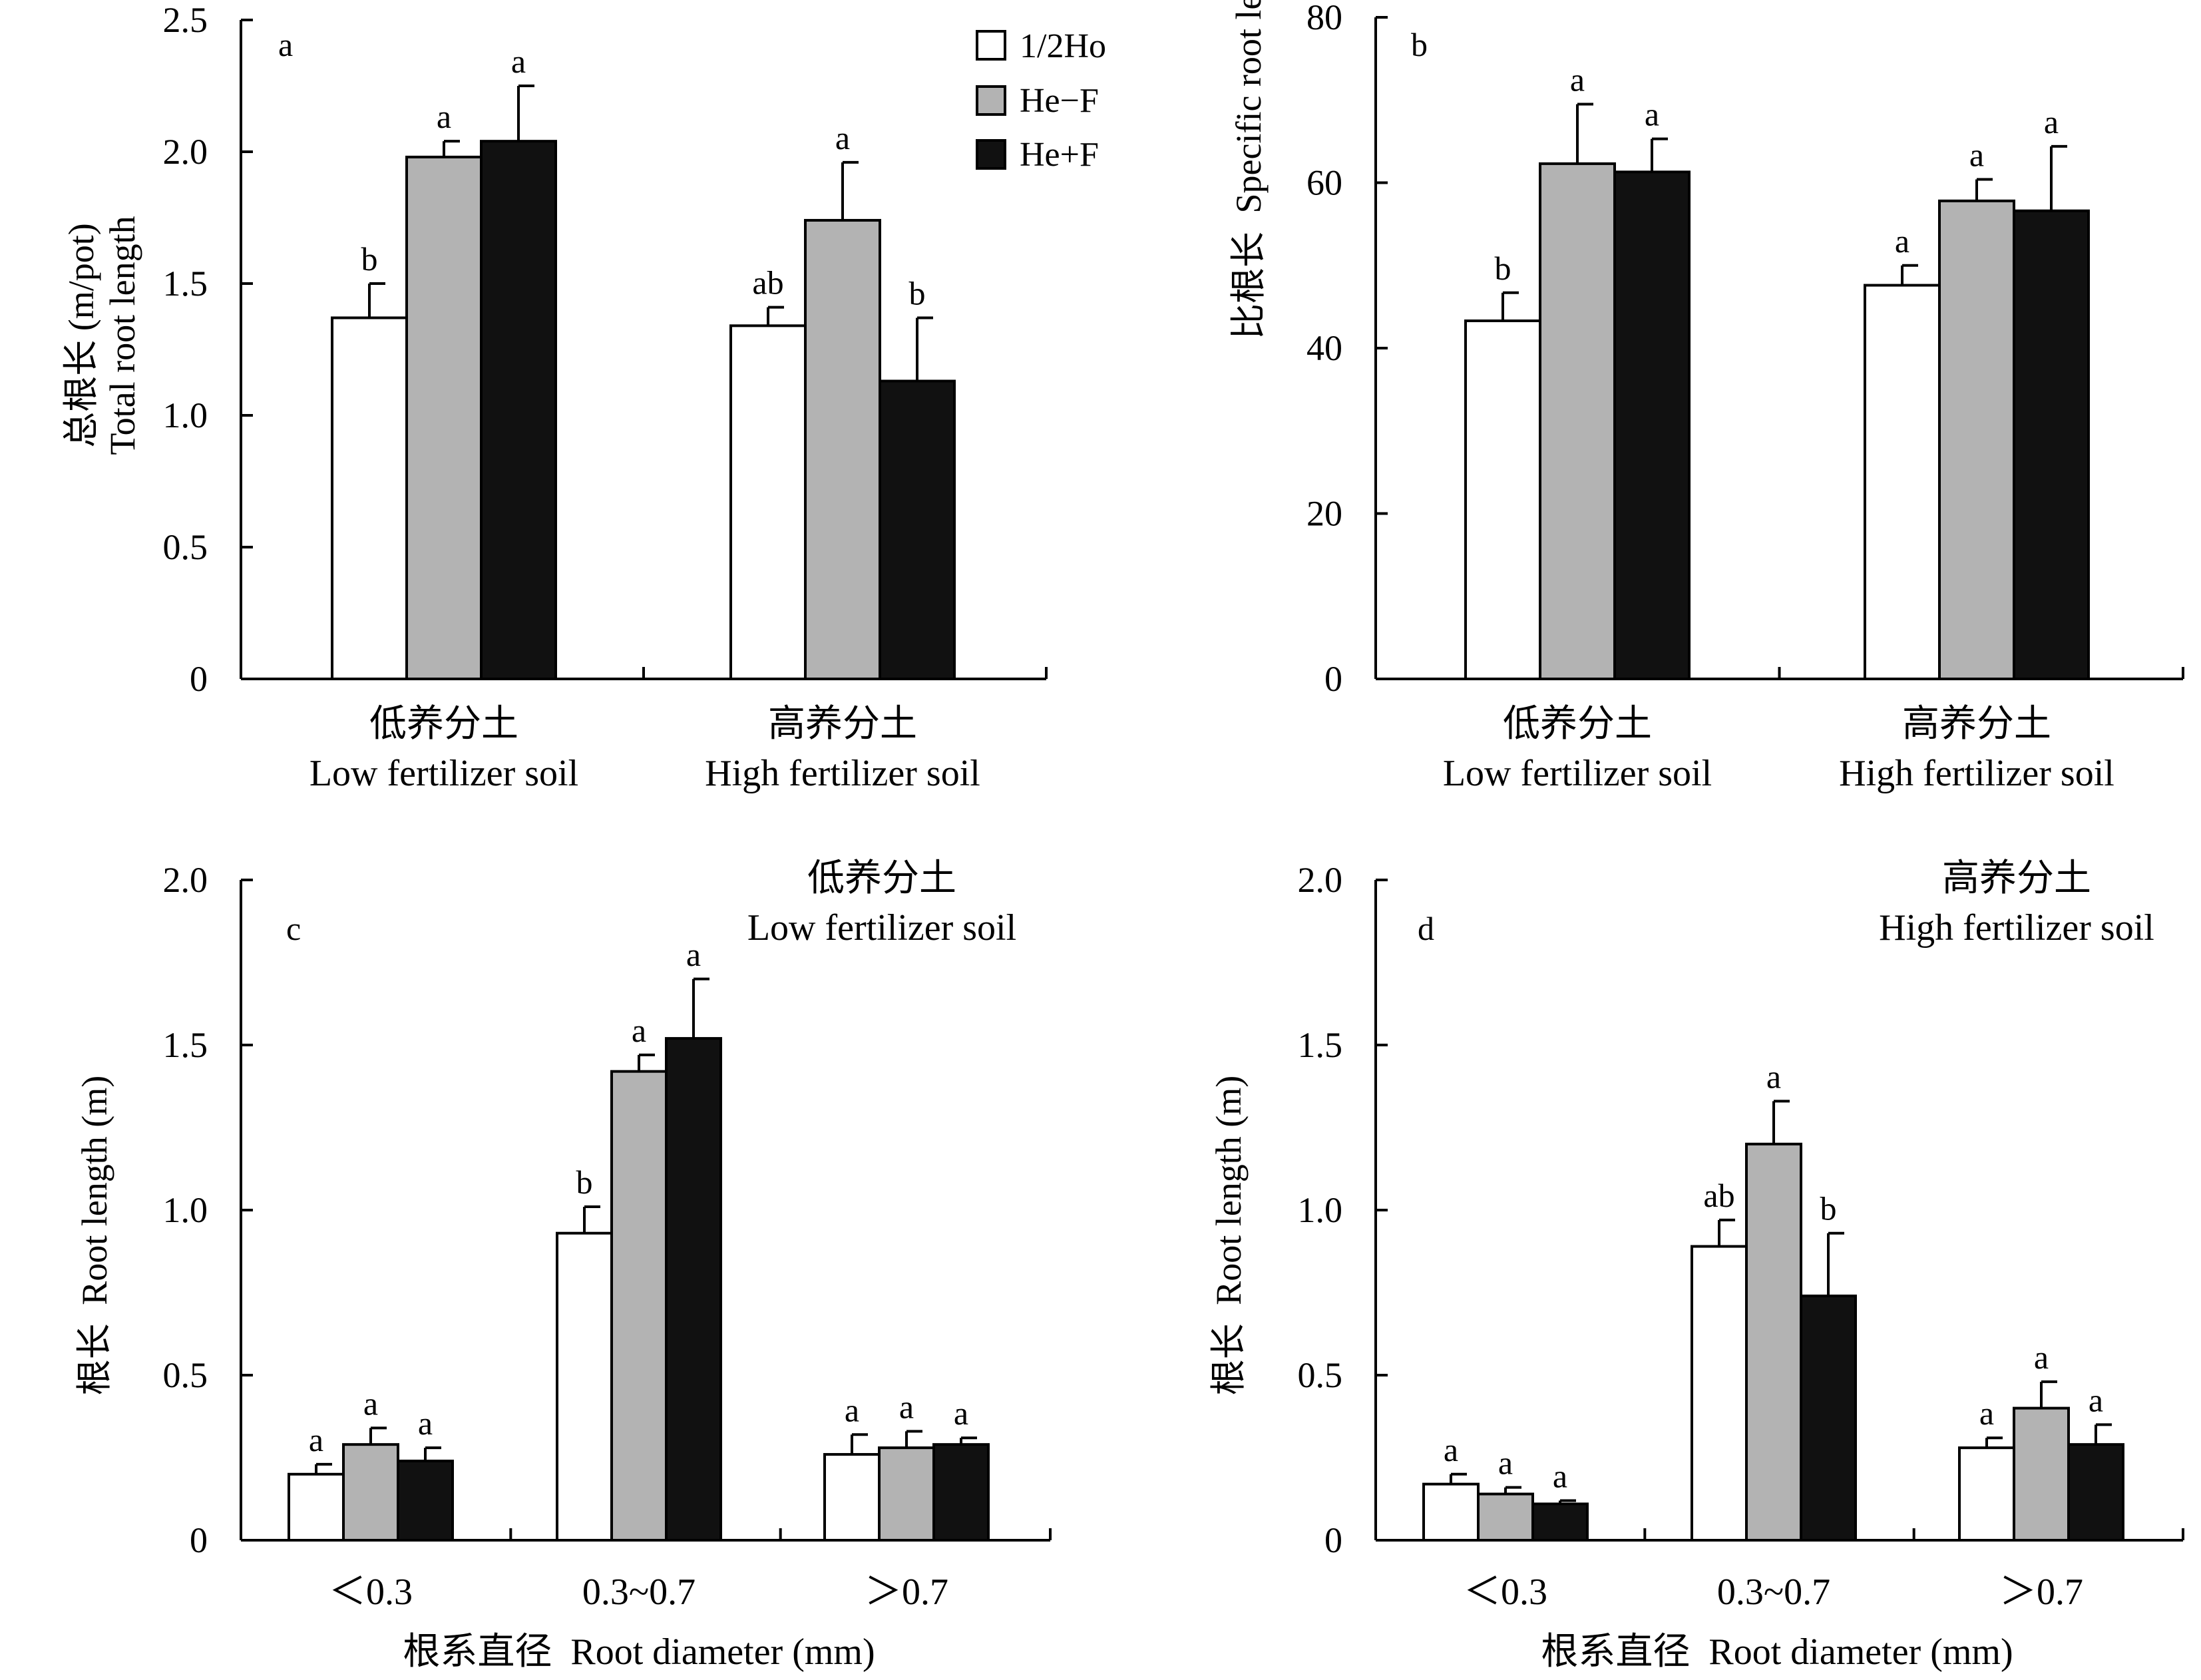 This screenshot has height=1680, width=2201. I want to click on panel-c-y-tick-label: 2.0, so click(186, 880).